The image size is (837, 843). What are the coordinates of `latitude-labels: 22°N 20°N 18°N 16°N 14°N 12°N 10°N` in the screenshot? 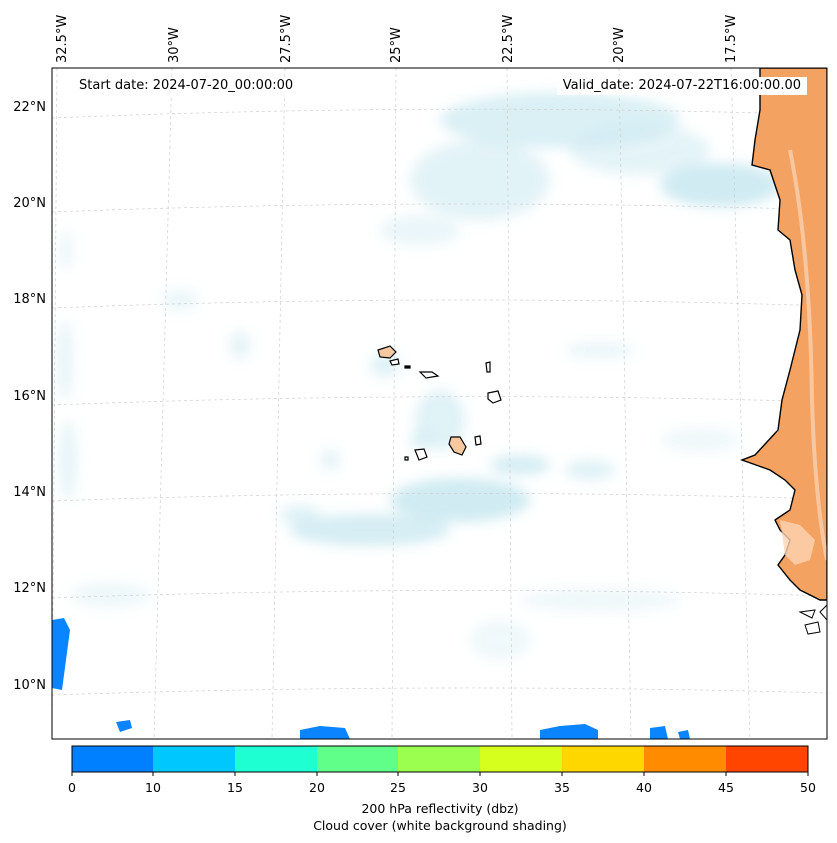 It's located at (29, 396).